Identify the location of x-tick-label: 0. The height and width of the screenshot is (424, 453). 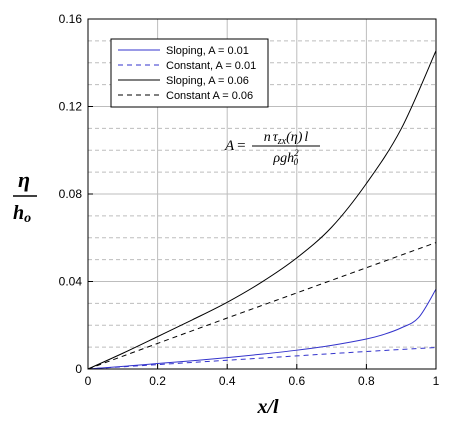
(88, 381).